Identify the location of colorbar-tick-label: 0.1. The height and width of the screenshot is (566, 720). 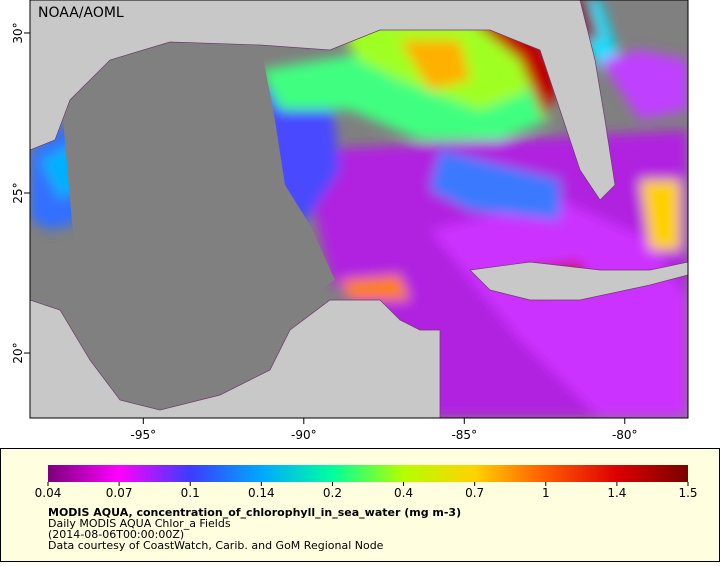
(190, 493).